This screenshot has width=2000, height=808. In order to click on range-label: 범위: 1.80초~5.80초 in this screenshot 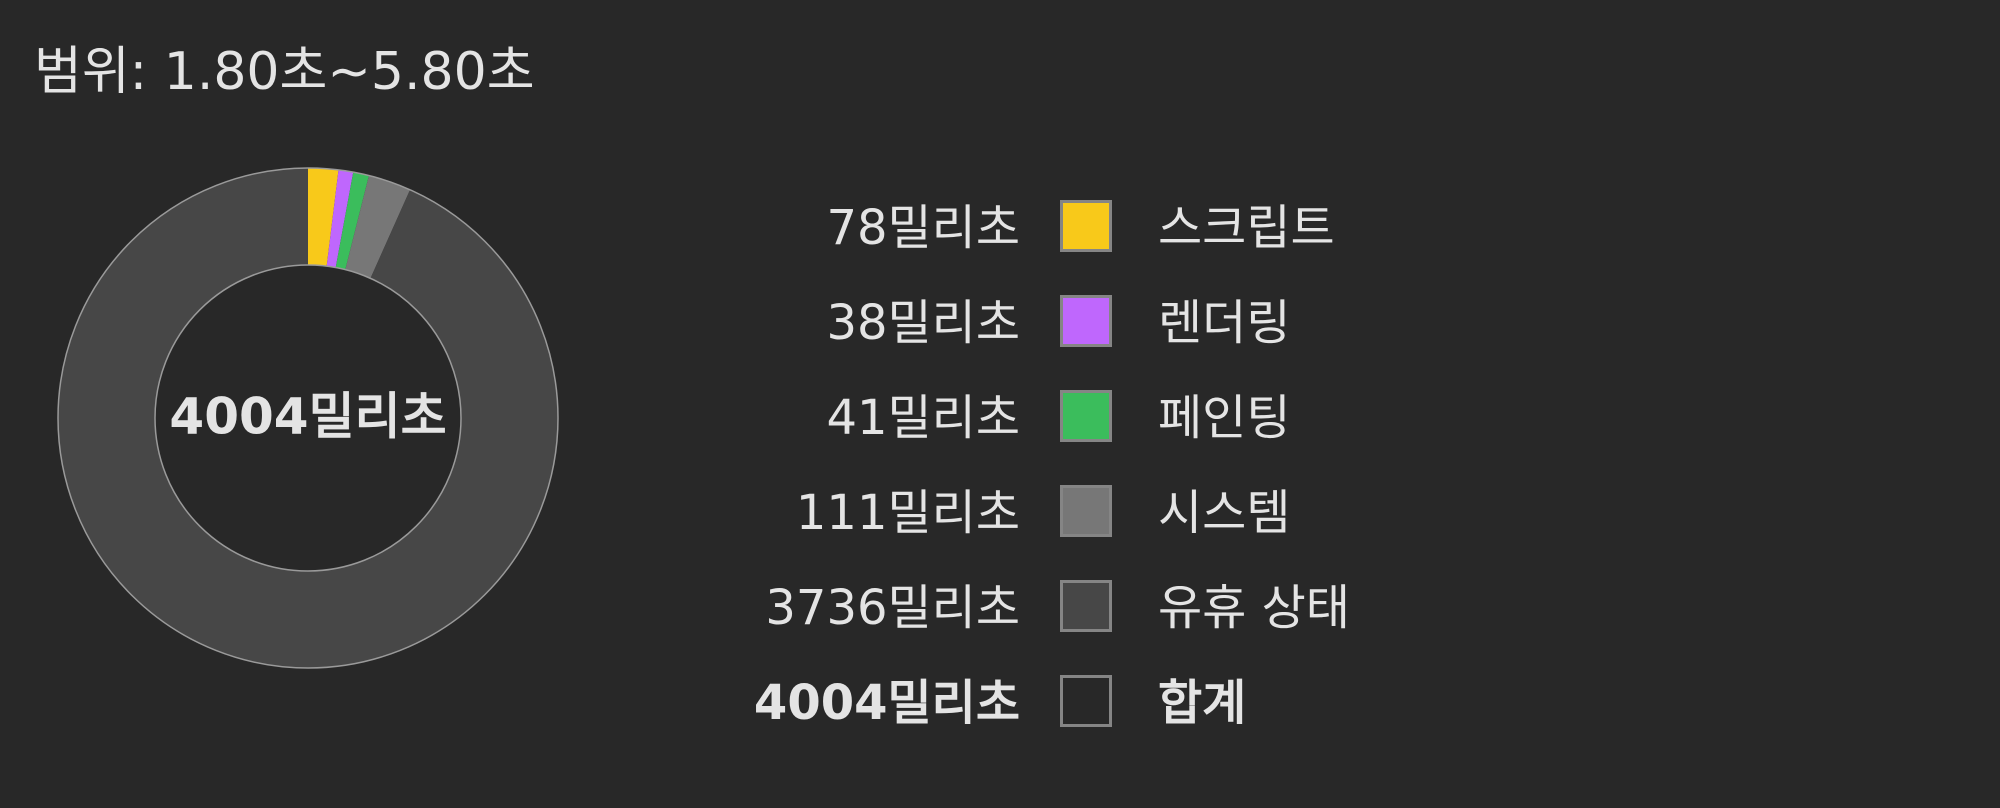, I will do `click(284, 72)`.